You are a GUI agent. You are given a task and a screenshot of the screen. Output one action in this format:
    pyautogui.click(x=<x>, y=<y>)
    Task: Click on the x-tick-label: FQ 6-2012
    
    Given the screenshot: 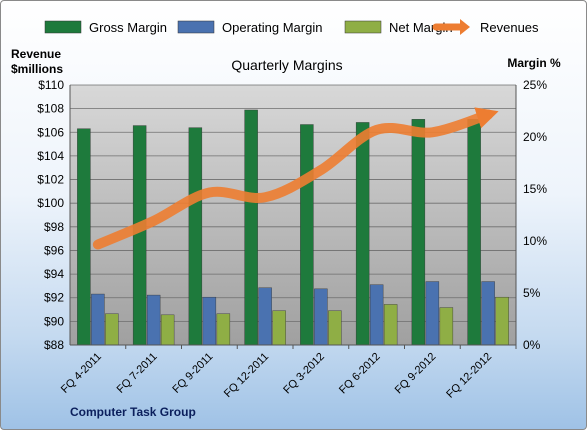 What is the action you would take?
    pyautogui.click(x=360, y=374)
    